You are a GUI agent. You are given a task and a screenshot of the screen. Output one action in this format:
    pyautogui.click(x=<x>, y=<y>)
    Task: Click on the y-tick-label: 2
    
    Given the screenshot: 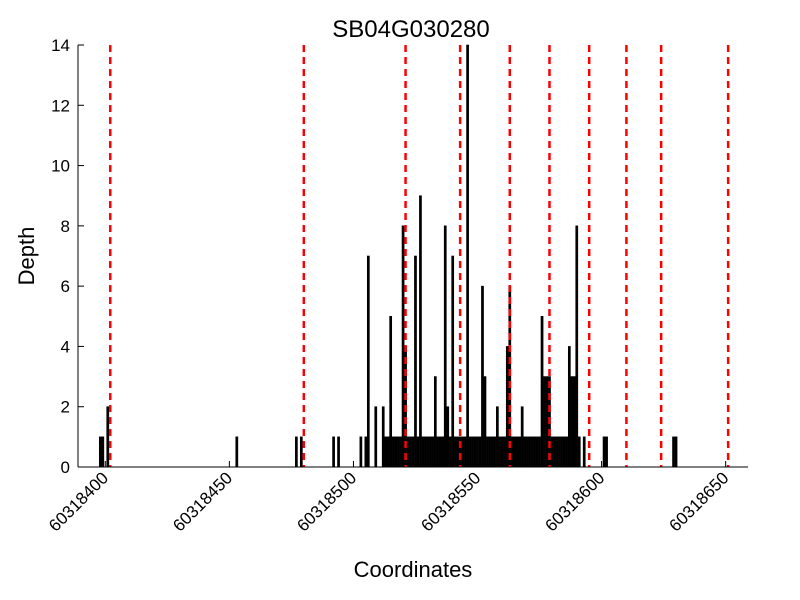 What is the action you would take?
    pyautogui.click(x=65, y=407)
    